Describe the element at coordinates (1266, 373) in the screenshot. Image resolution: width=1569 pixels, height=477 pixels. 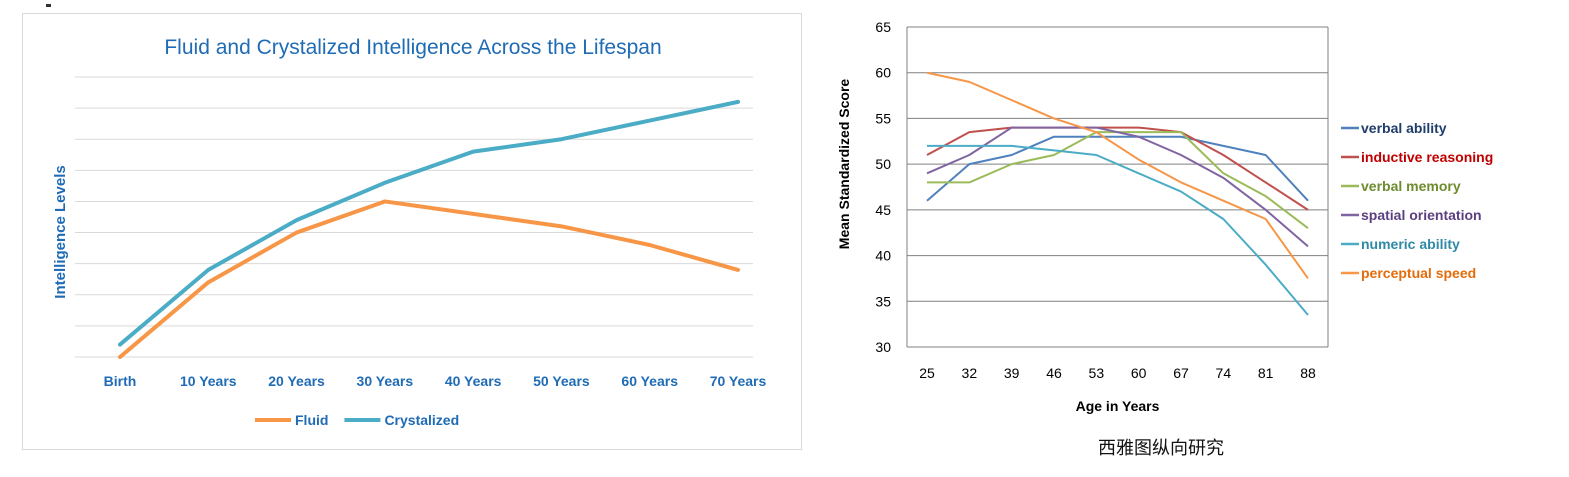
I see `x-tick-label: 81` at that location.